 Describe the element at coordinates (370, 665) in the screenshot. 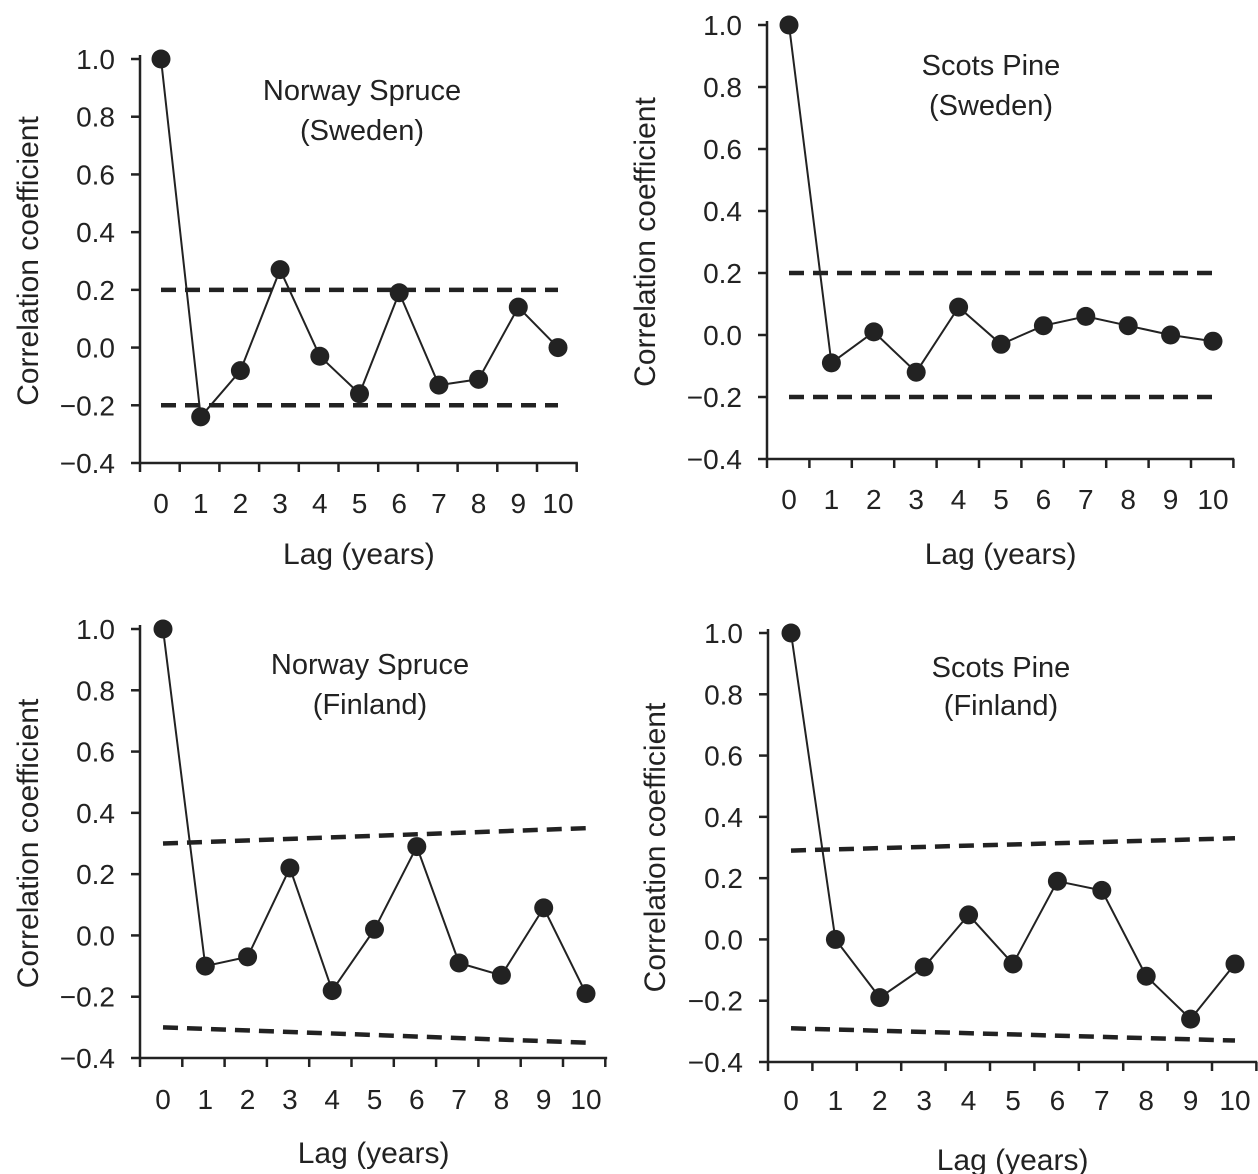

I see `panel-title: Norway Spruce` at that location.